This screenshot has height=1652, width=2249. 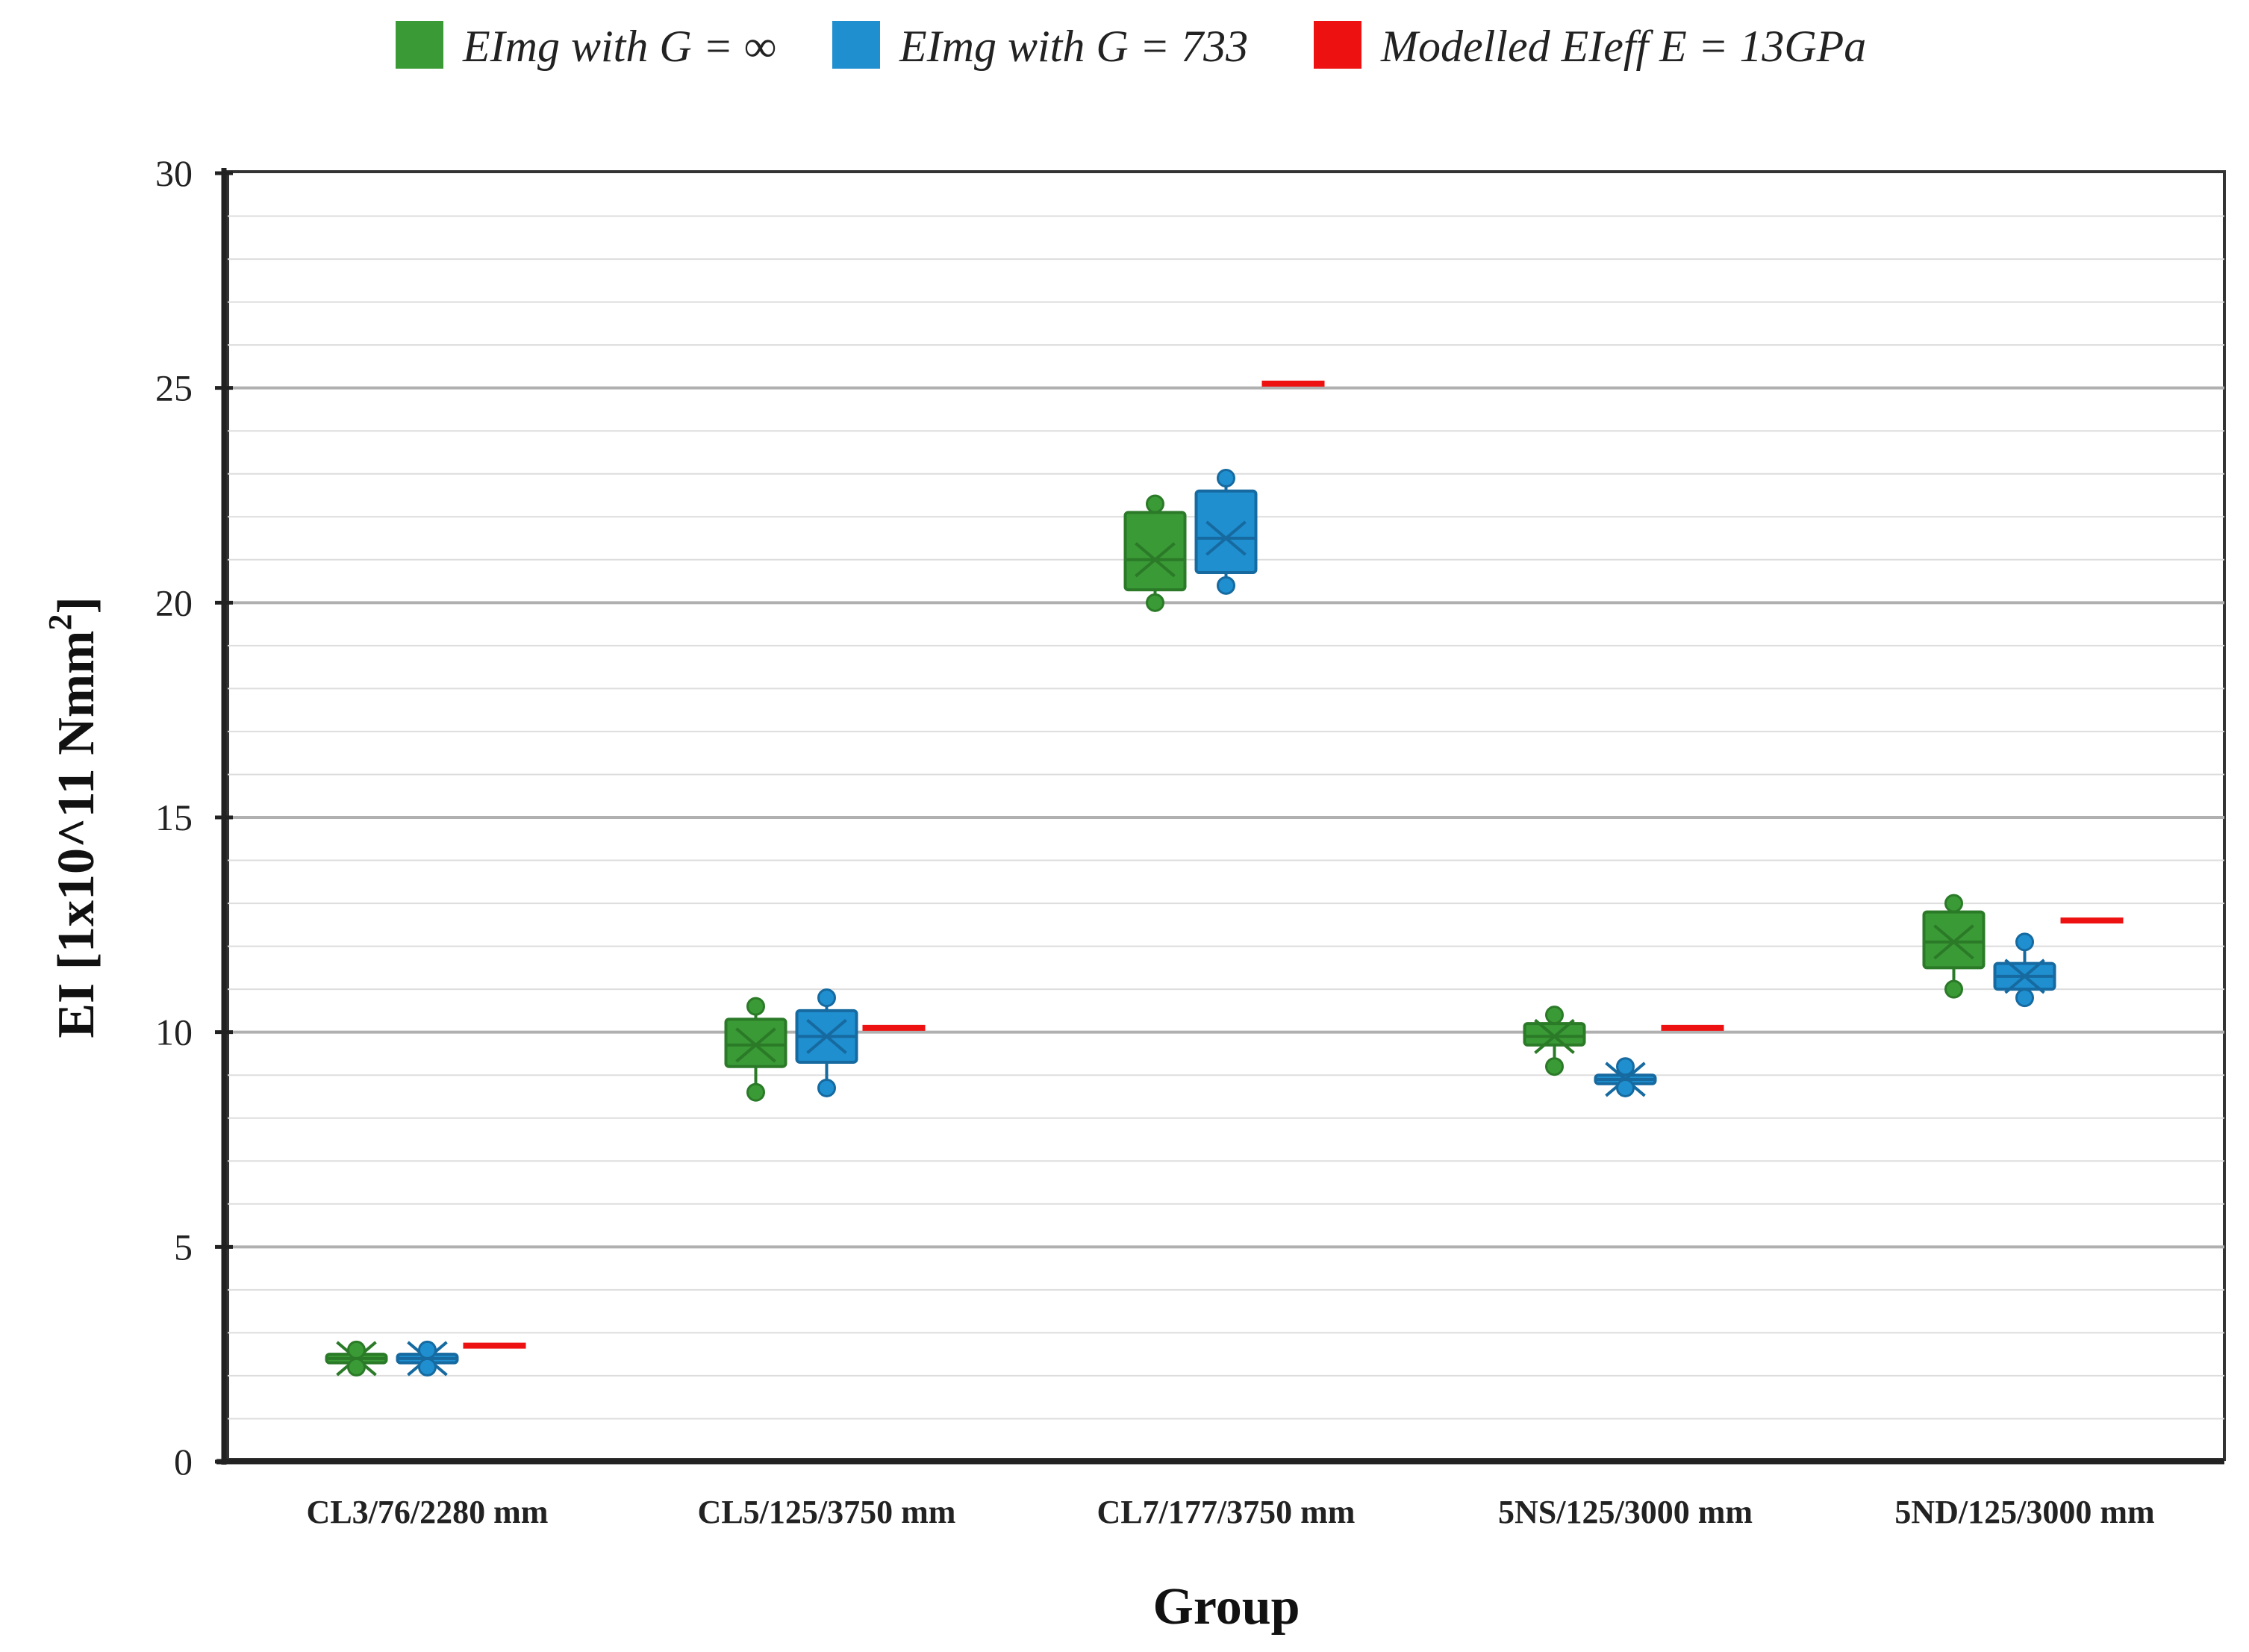 What do you see at coordinates (428, 1512) in the screenshot?
I see `x-category-label: CL3/76/2280 mm` at bounding box center [428, 1512].